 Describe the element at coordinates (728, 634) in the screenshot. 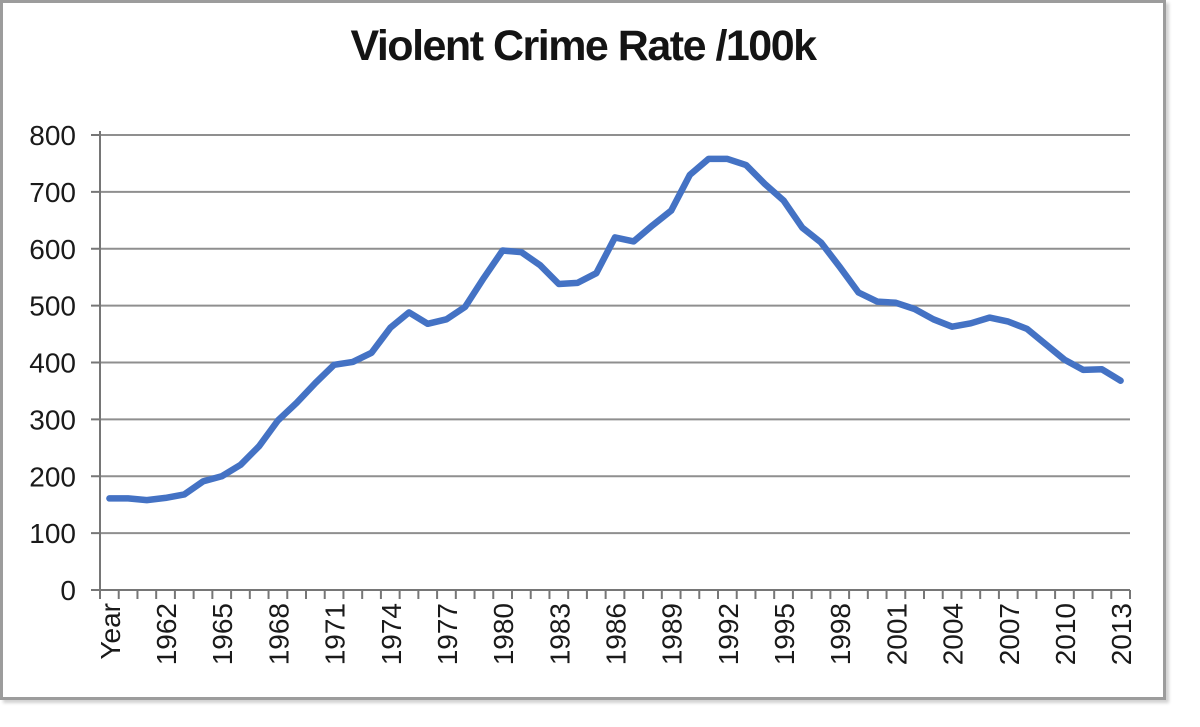

I see `x-tick-label: 1992` at that location.